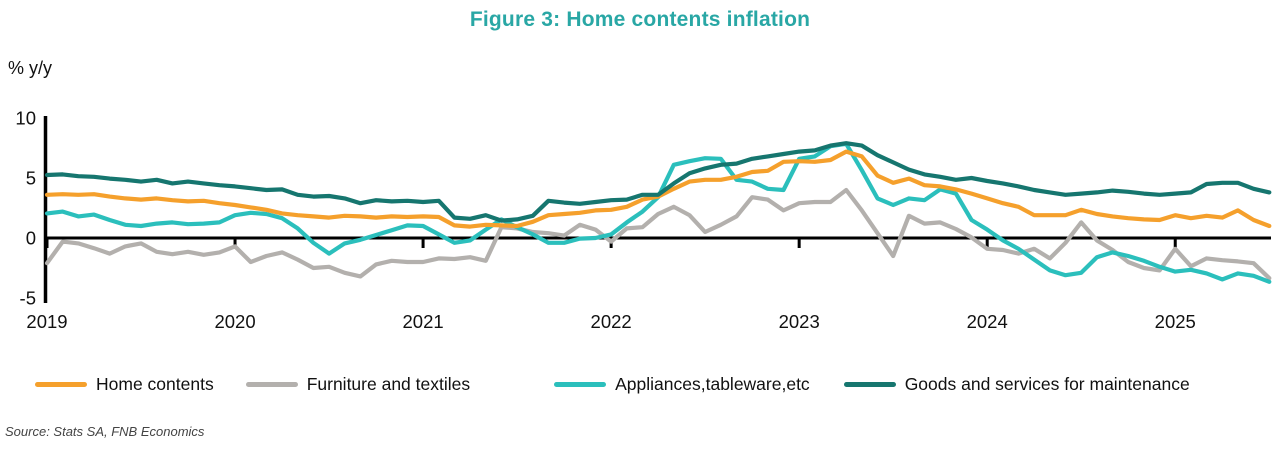 Image resolution: width=1280 pixels, height=456 pixels. What do you see at coordinates (640, 19) in the screenshot?
I see `chart-title: Figure 3: Home contents inflation` at bounding box center [640, 19].